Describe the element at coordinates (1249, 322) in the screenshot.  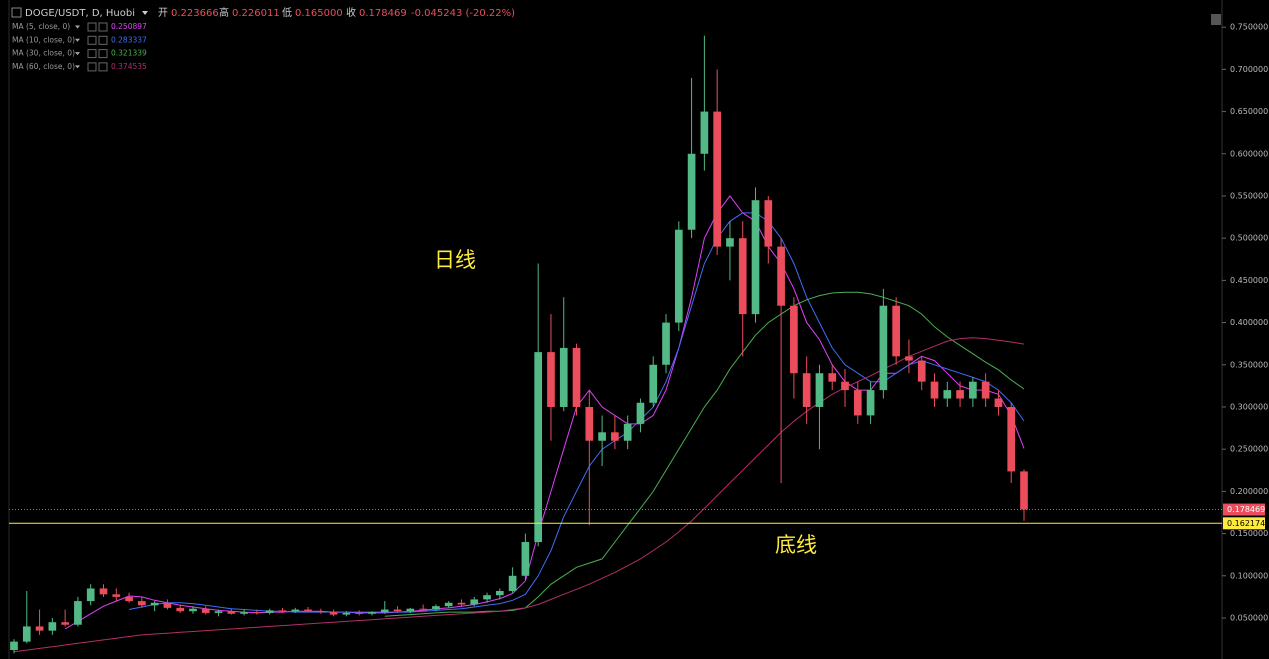
I see `y-tick-label: 0.400000` at that location.